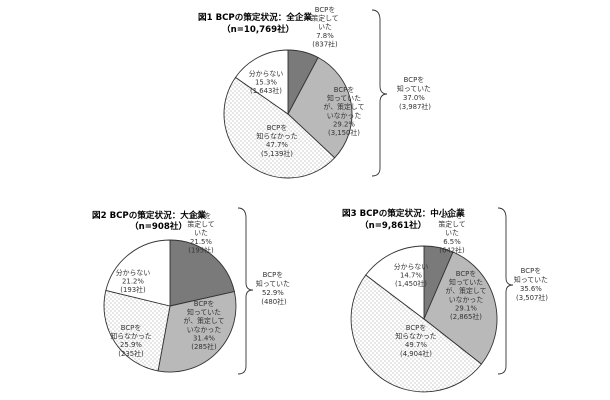  I want to click on slice-label: BCPを知っていたが、策定していなかった 31.4% (285社), so click(204, 325).